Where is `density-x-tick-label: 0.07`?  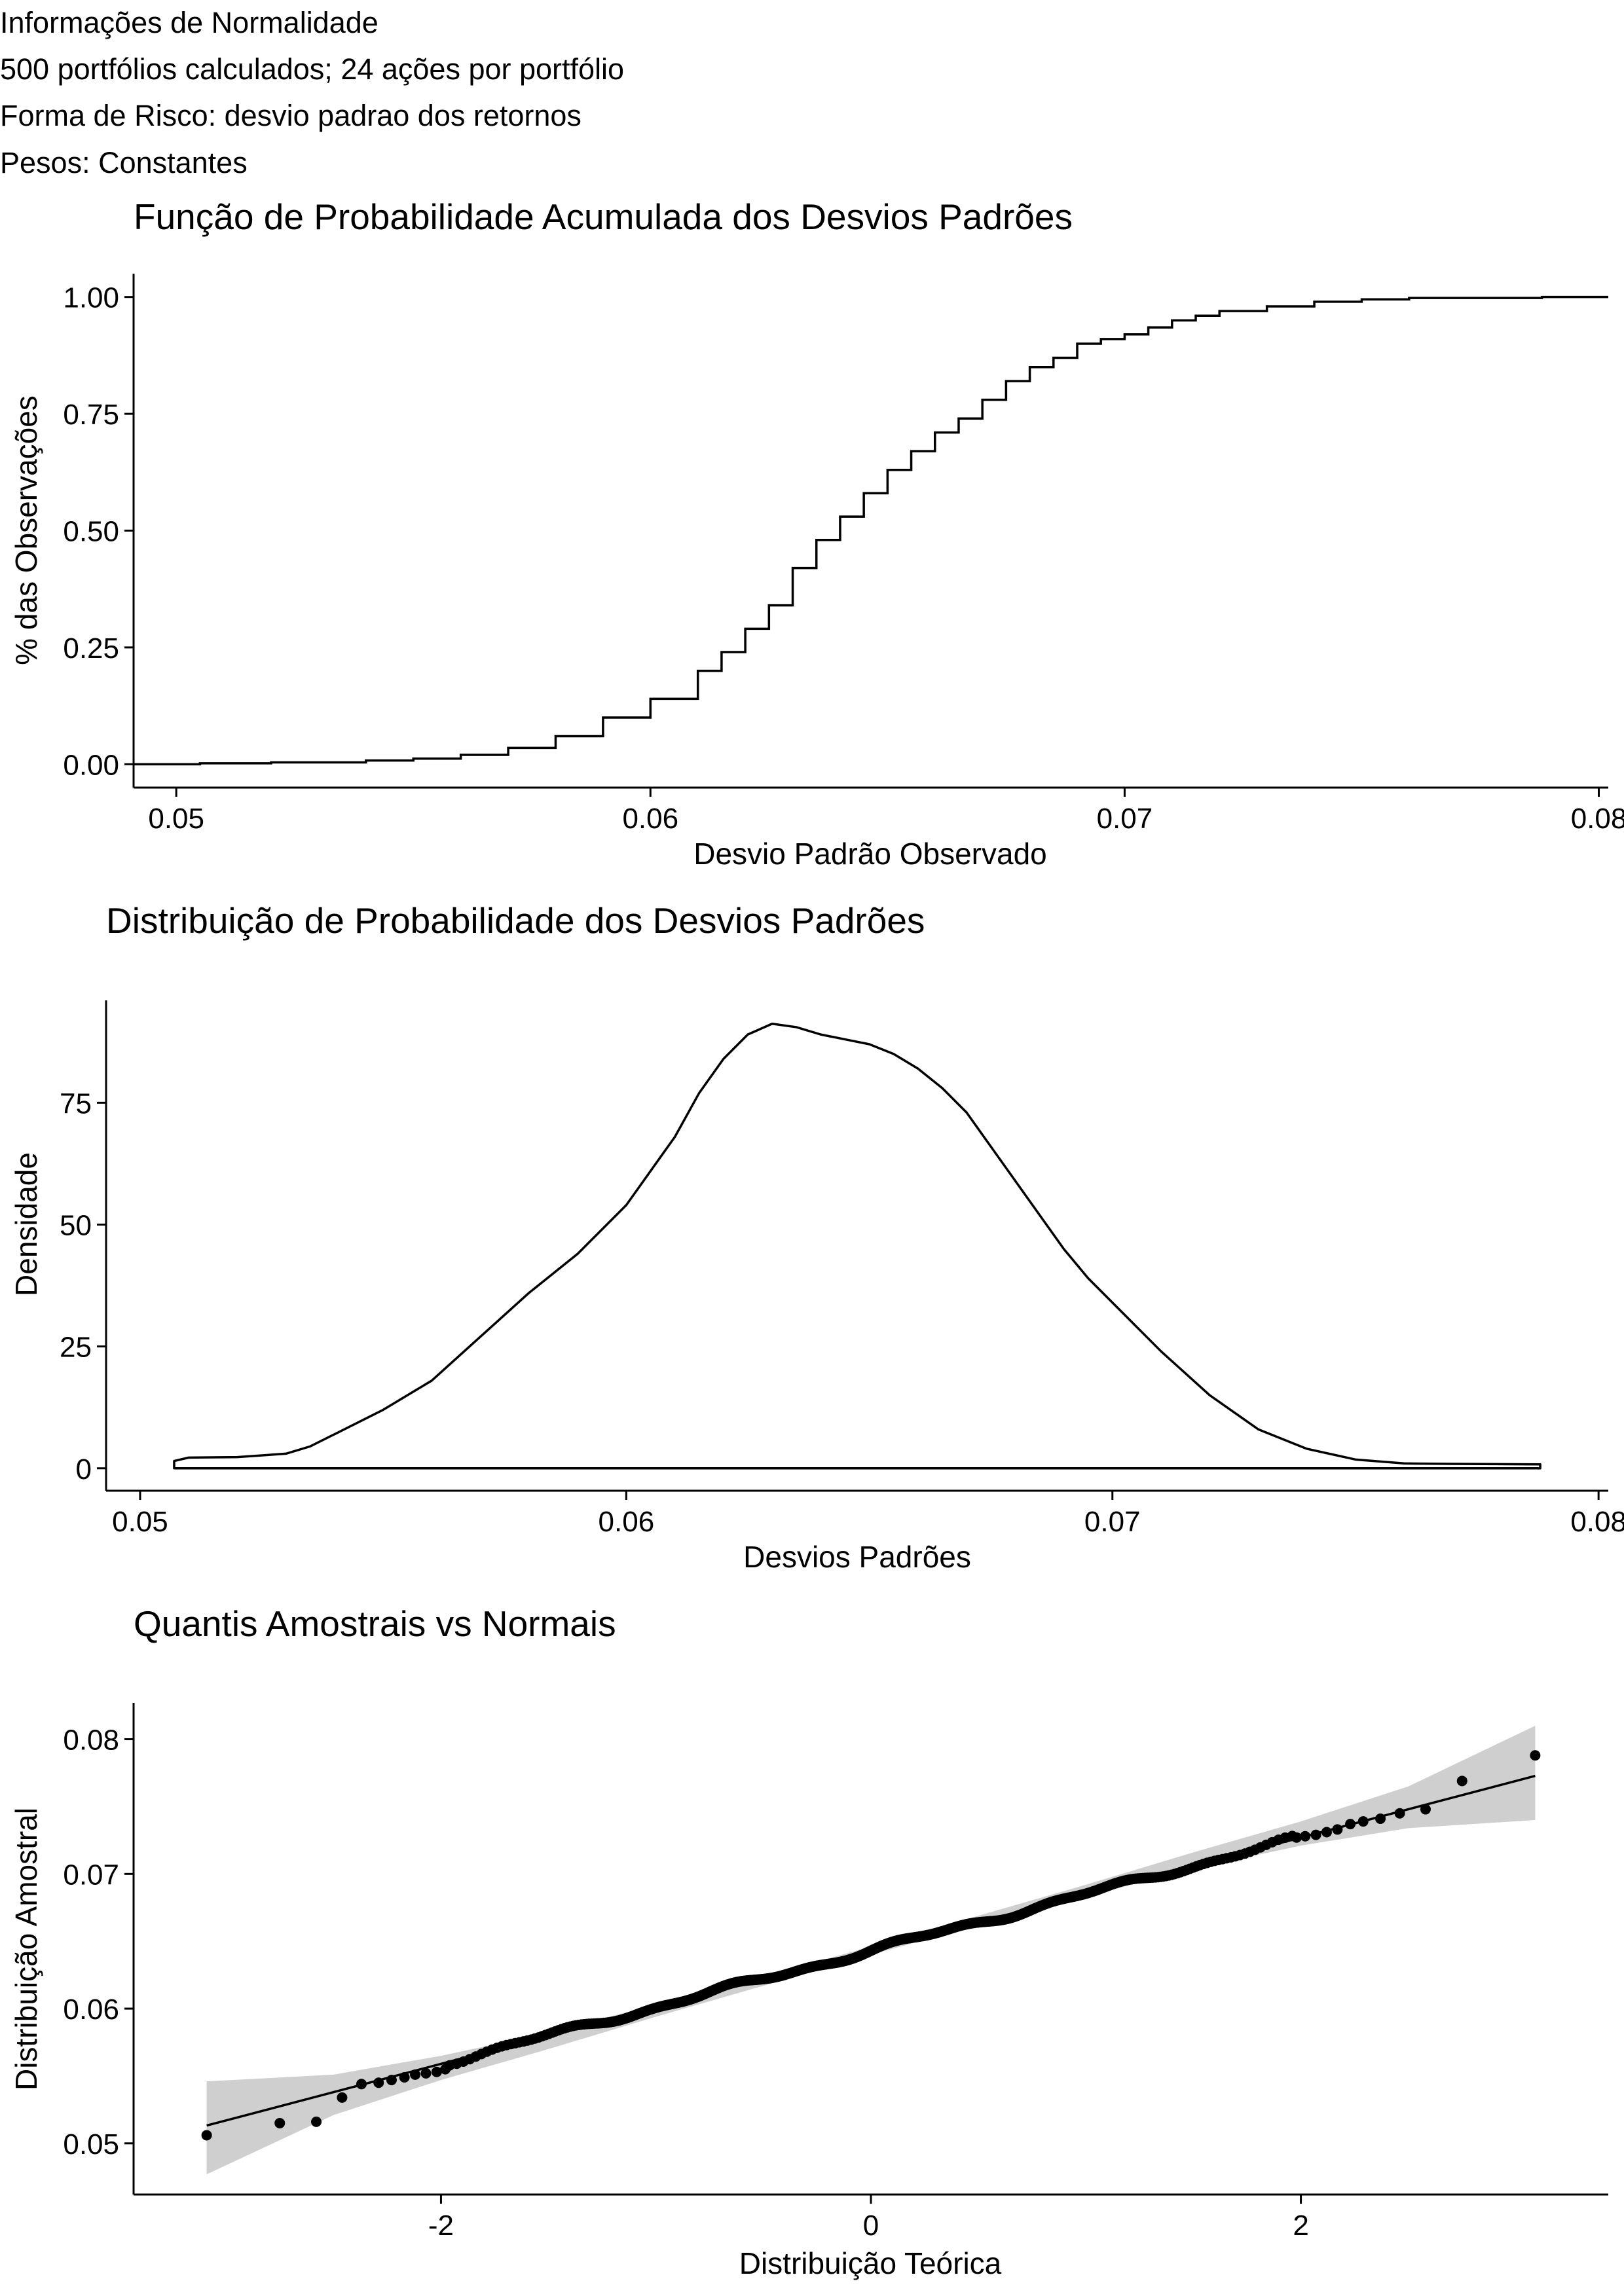 density-x-tick-label: 0.07 is located at coordinates (1112, 1522).